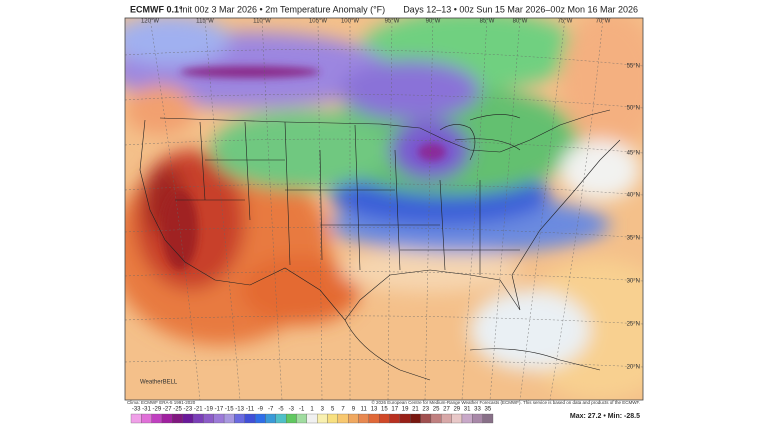  What do you see at coordinates (520, 22) in the screenshot?
I see `longitude-label: 80°W` at bounding box center [520, 22].